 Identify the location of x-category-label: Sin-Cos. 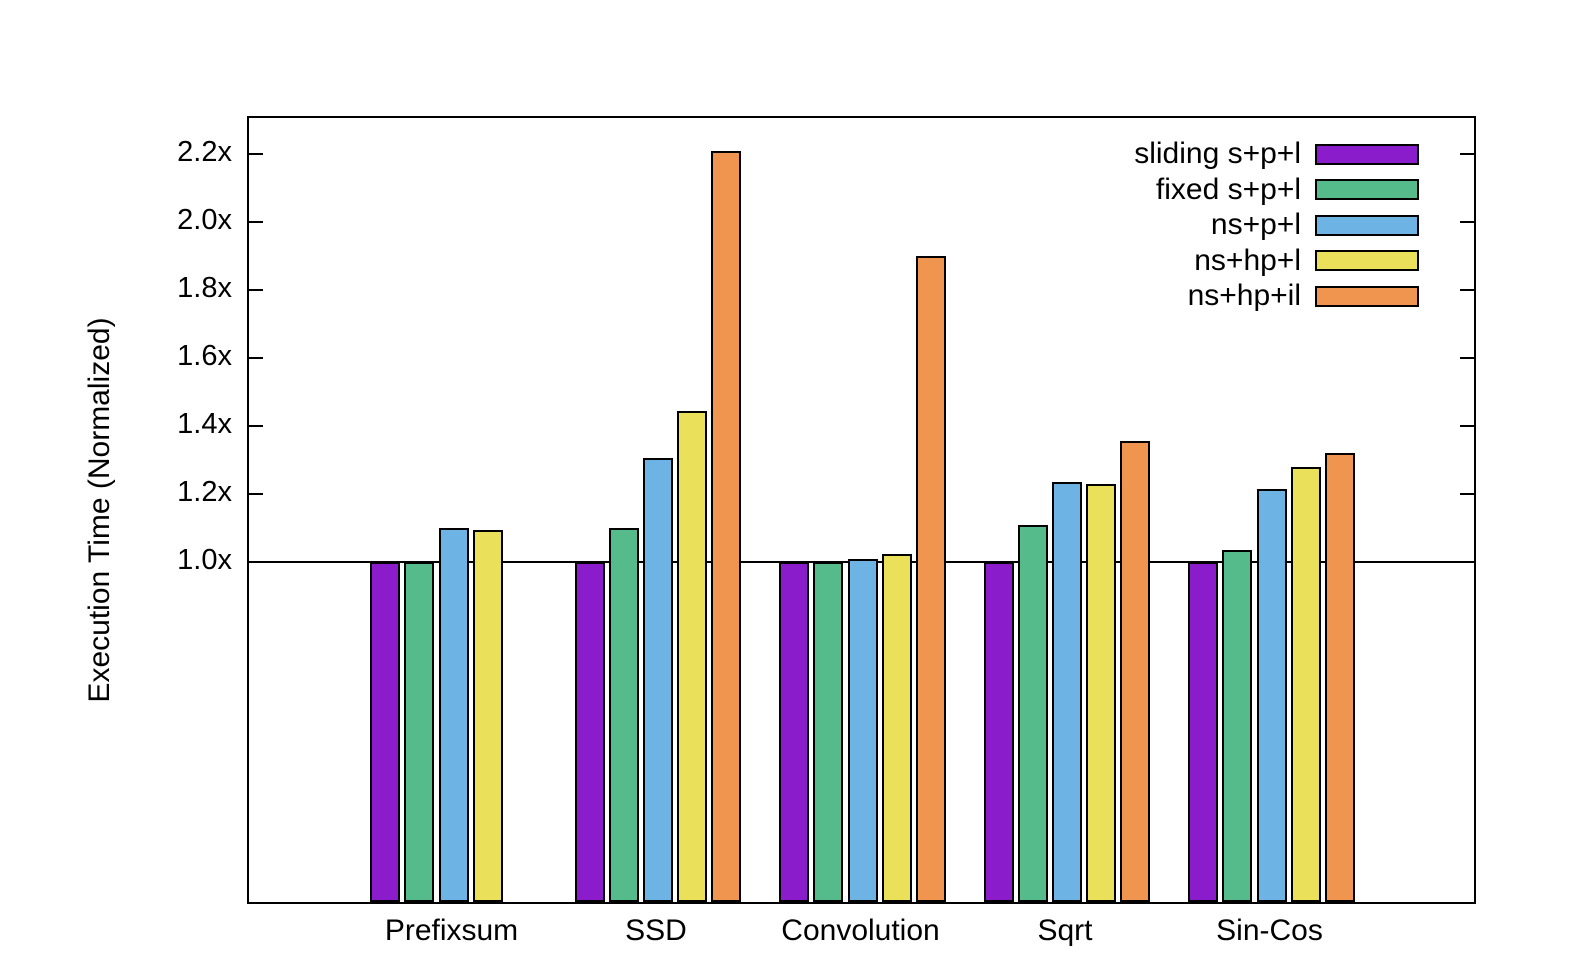
(1269, 930).